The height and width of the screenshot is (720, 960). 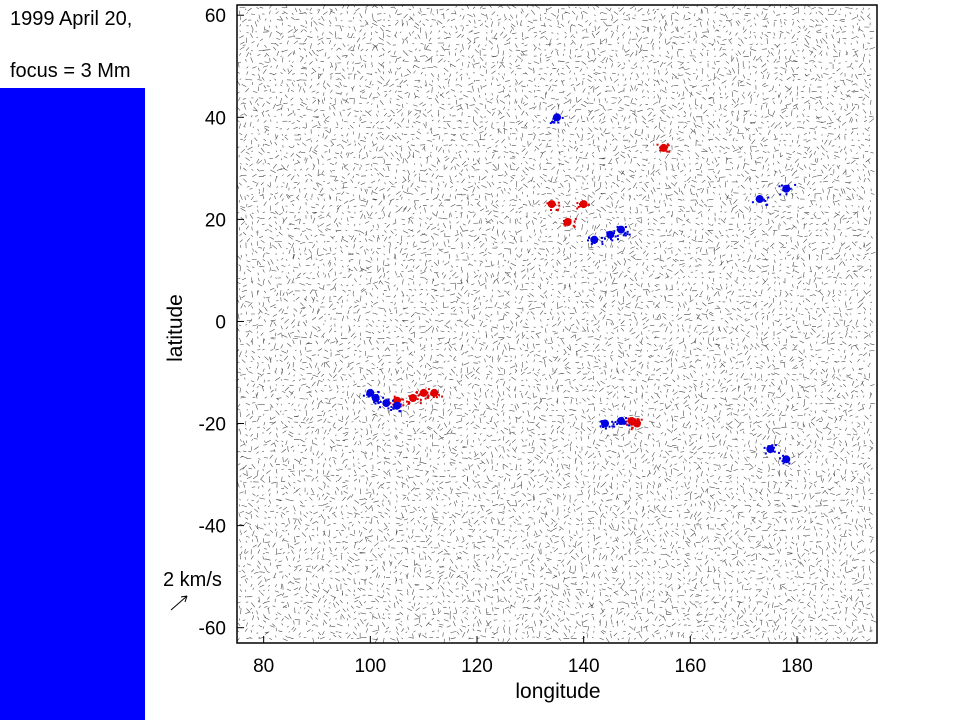 What do you see at coordinates (557, 691) in the screenshot?
I see `x-axis-label: longitude` at bounding box center [557, 691].